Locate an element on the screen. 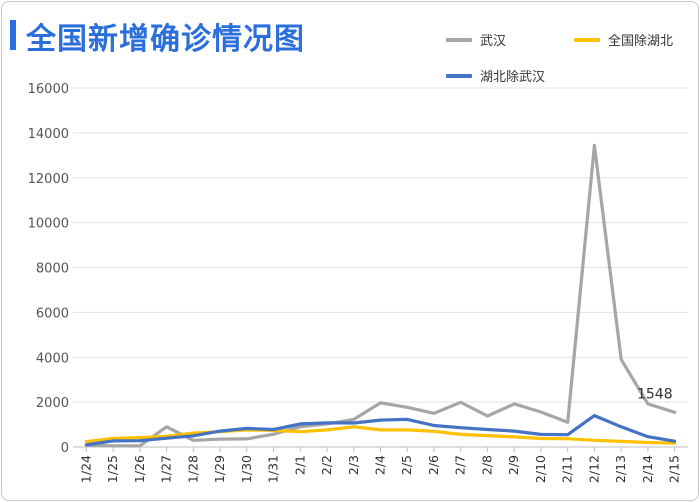  x-tick-label: 2/9 is located at coordinates (513, 465).